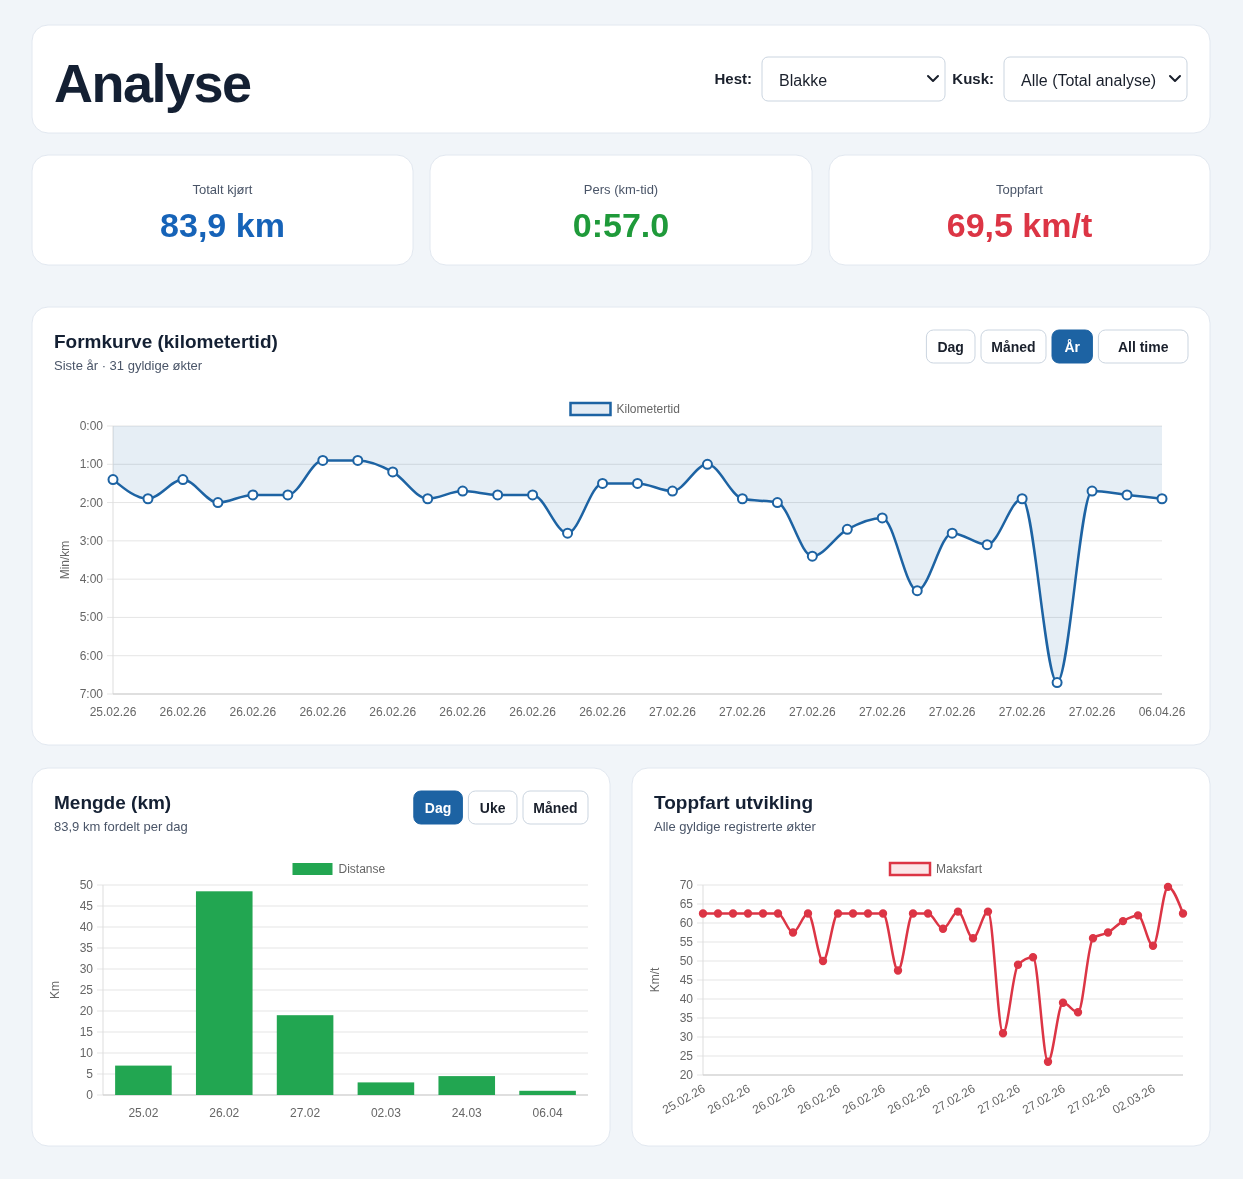  Describe the element at coordinates (734, 802) in the screenshot. I see `chart-title: Toppfart utvikling` at that location.